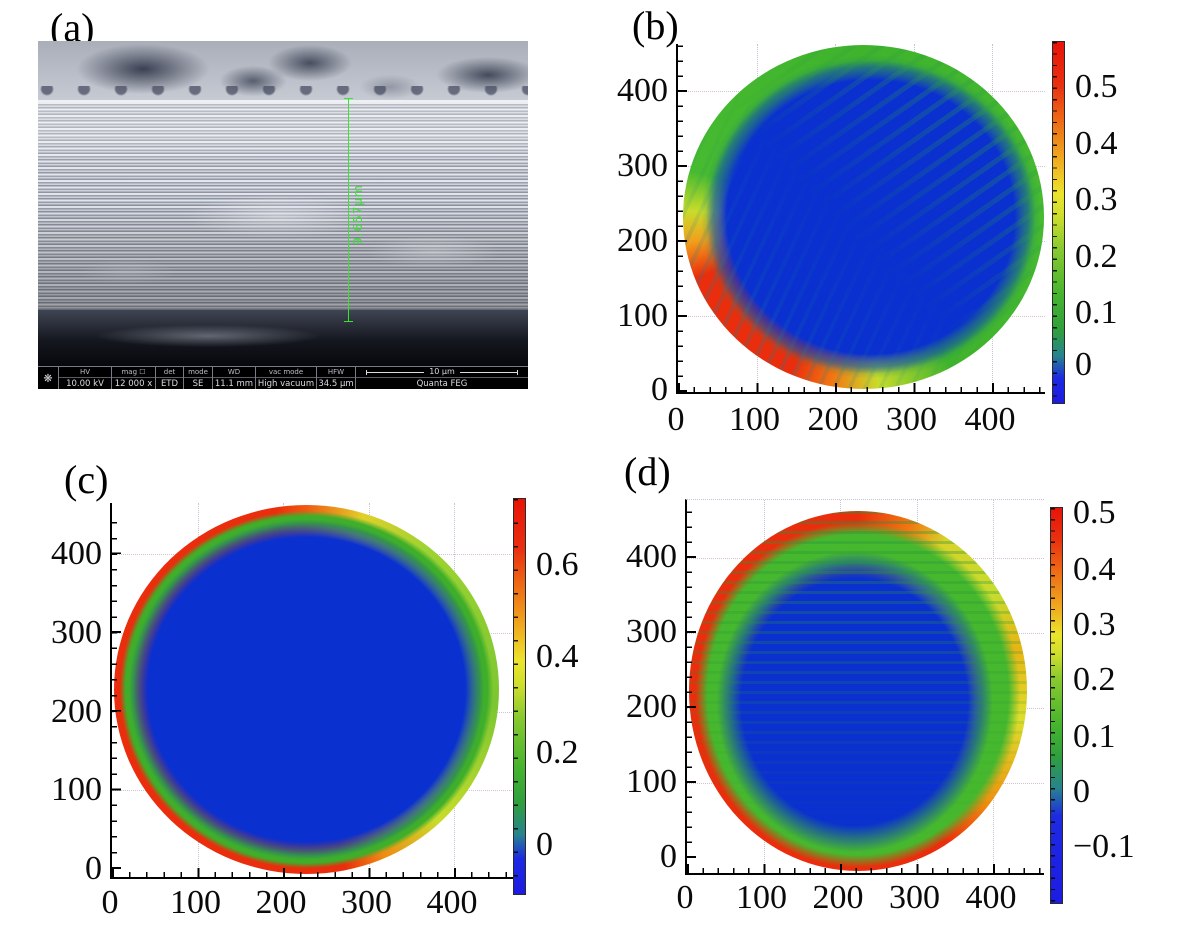 The width and height of the screenshot is (1181, 926). I want to click on d-y-tick: 0, so click(668, 856).